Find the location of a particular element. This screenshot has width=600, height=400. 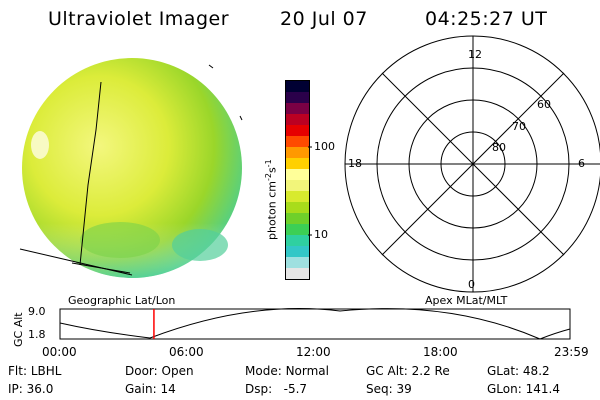

alt-xtick-1800: 18:00 is located at coordinates (440, 352).